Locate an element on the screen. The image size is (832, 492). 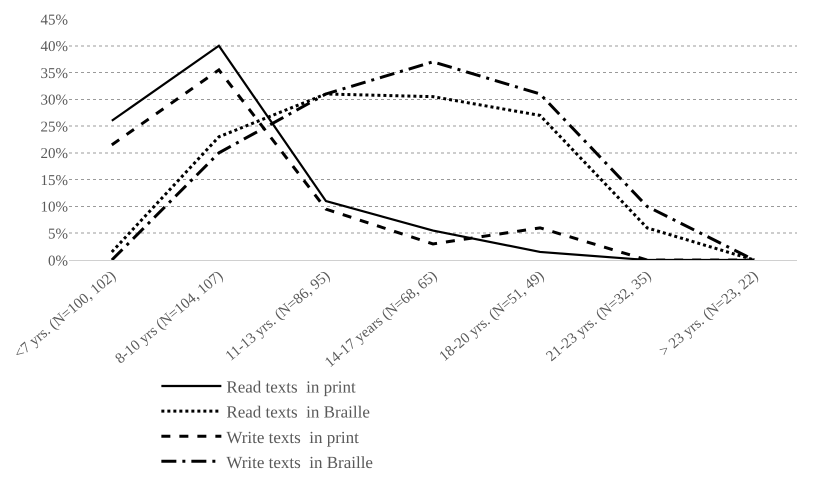
y-tick-label: 35% is located at coordinates (54, 74).